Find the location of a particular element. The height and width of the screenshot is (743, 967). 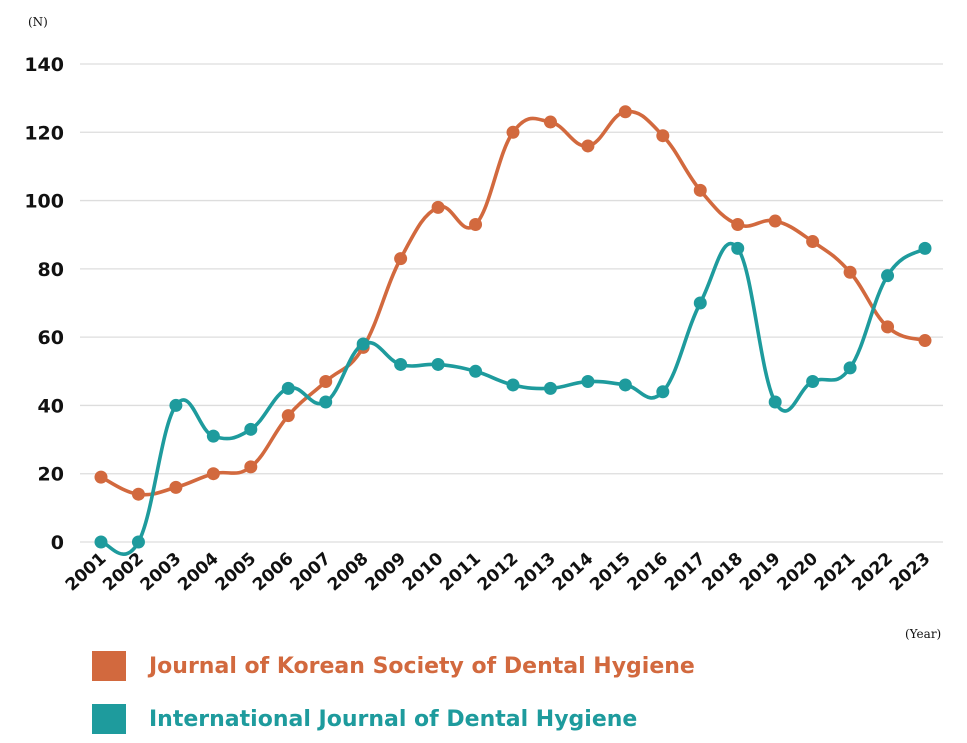

legend-item-ijdh: International Journal of Dental Hygiene is located at coordinates (364, 719).